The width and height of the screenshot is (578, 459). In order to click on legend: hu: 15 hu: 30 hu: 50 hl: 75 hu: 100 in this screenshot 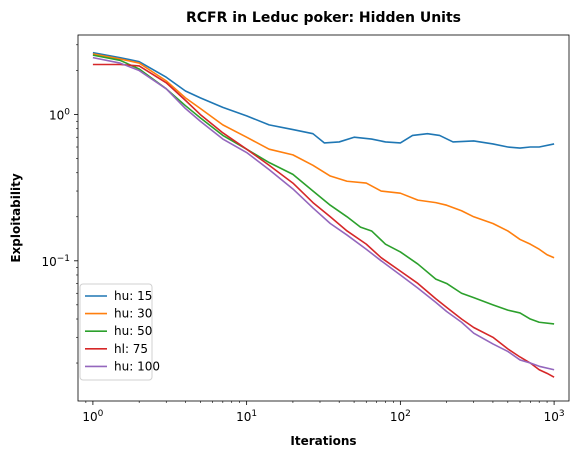, I will do `click(119, 332)`.